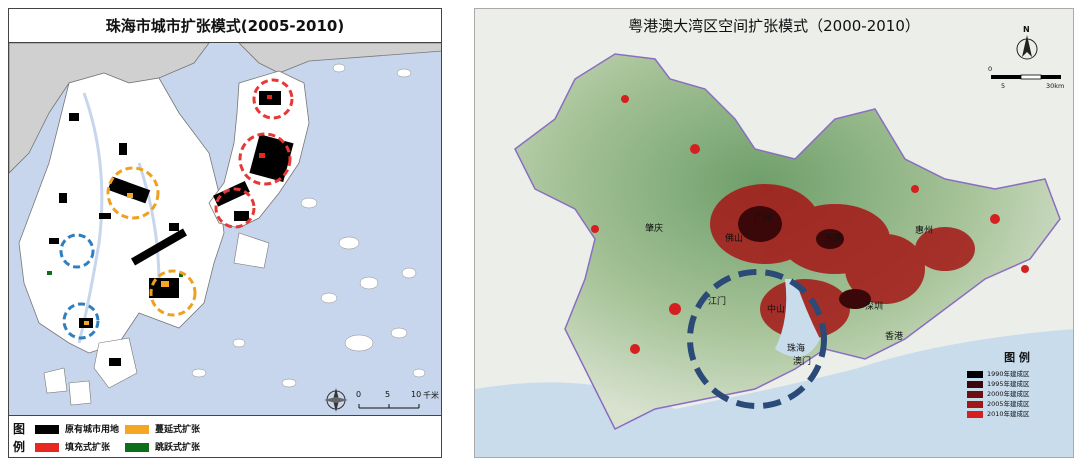 The height and width of the screenshot is (469, 1080). Describe the element at coordinates (1017, 357) in the screenshot. I see `gba-legend-caption: 图 例` at that location.